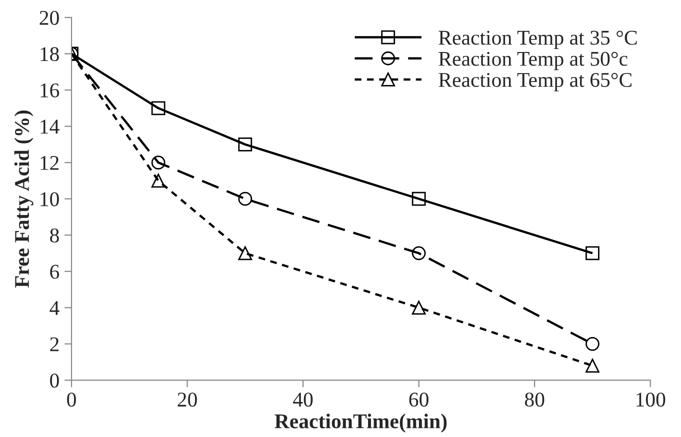 The height and width of the screenshot is (437, 681). What do you see at coordinates (24, 199) in the screenshot?
I see `y-axis-title: Free Fatty Acid (%)` at bounding box center [24, 199].